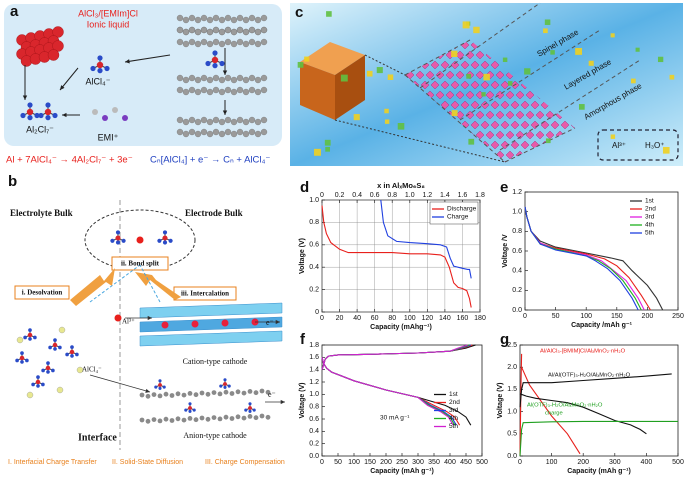 Image resolution: width=685 pixels, height=482 pixels. I want to click on y-tick-label: 1.2, so click(517, 192).